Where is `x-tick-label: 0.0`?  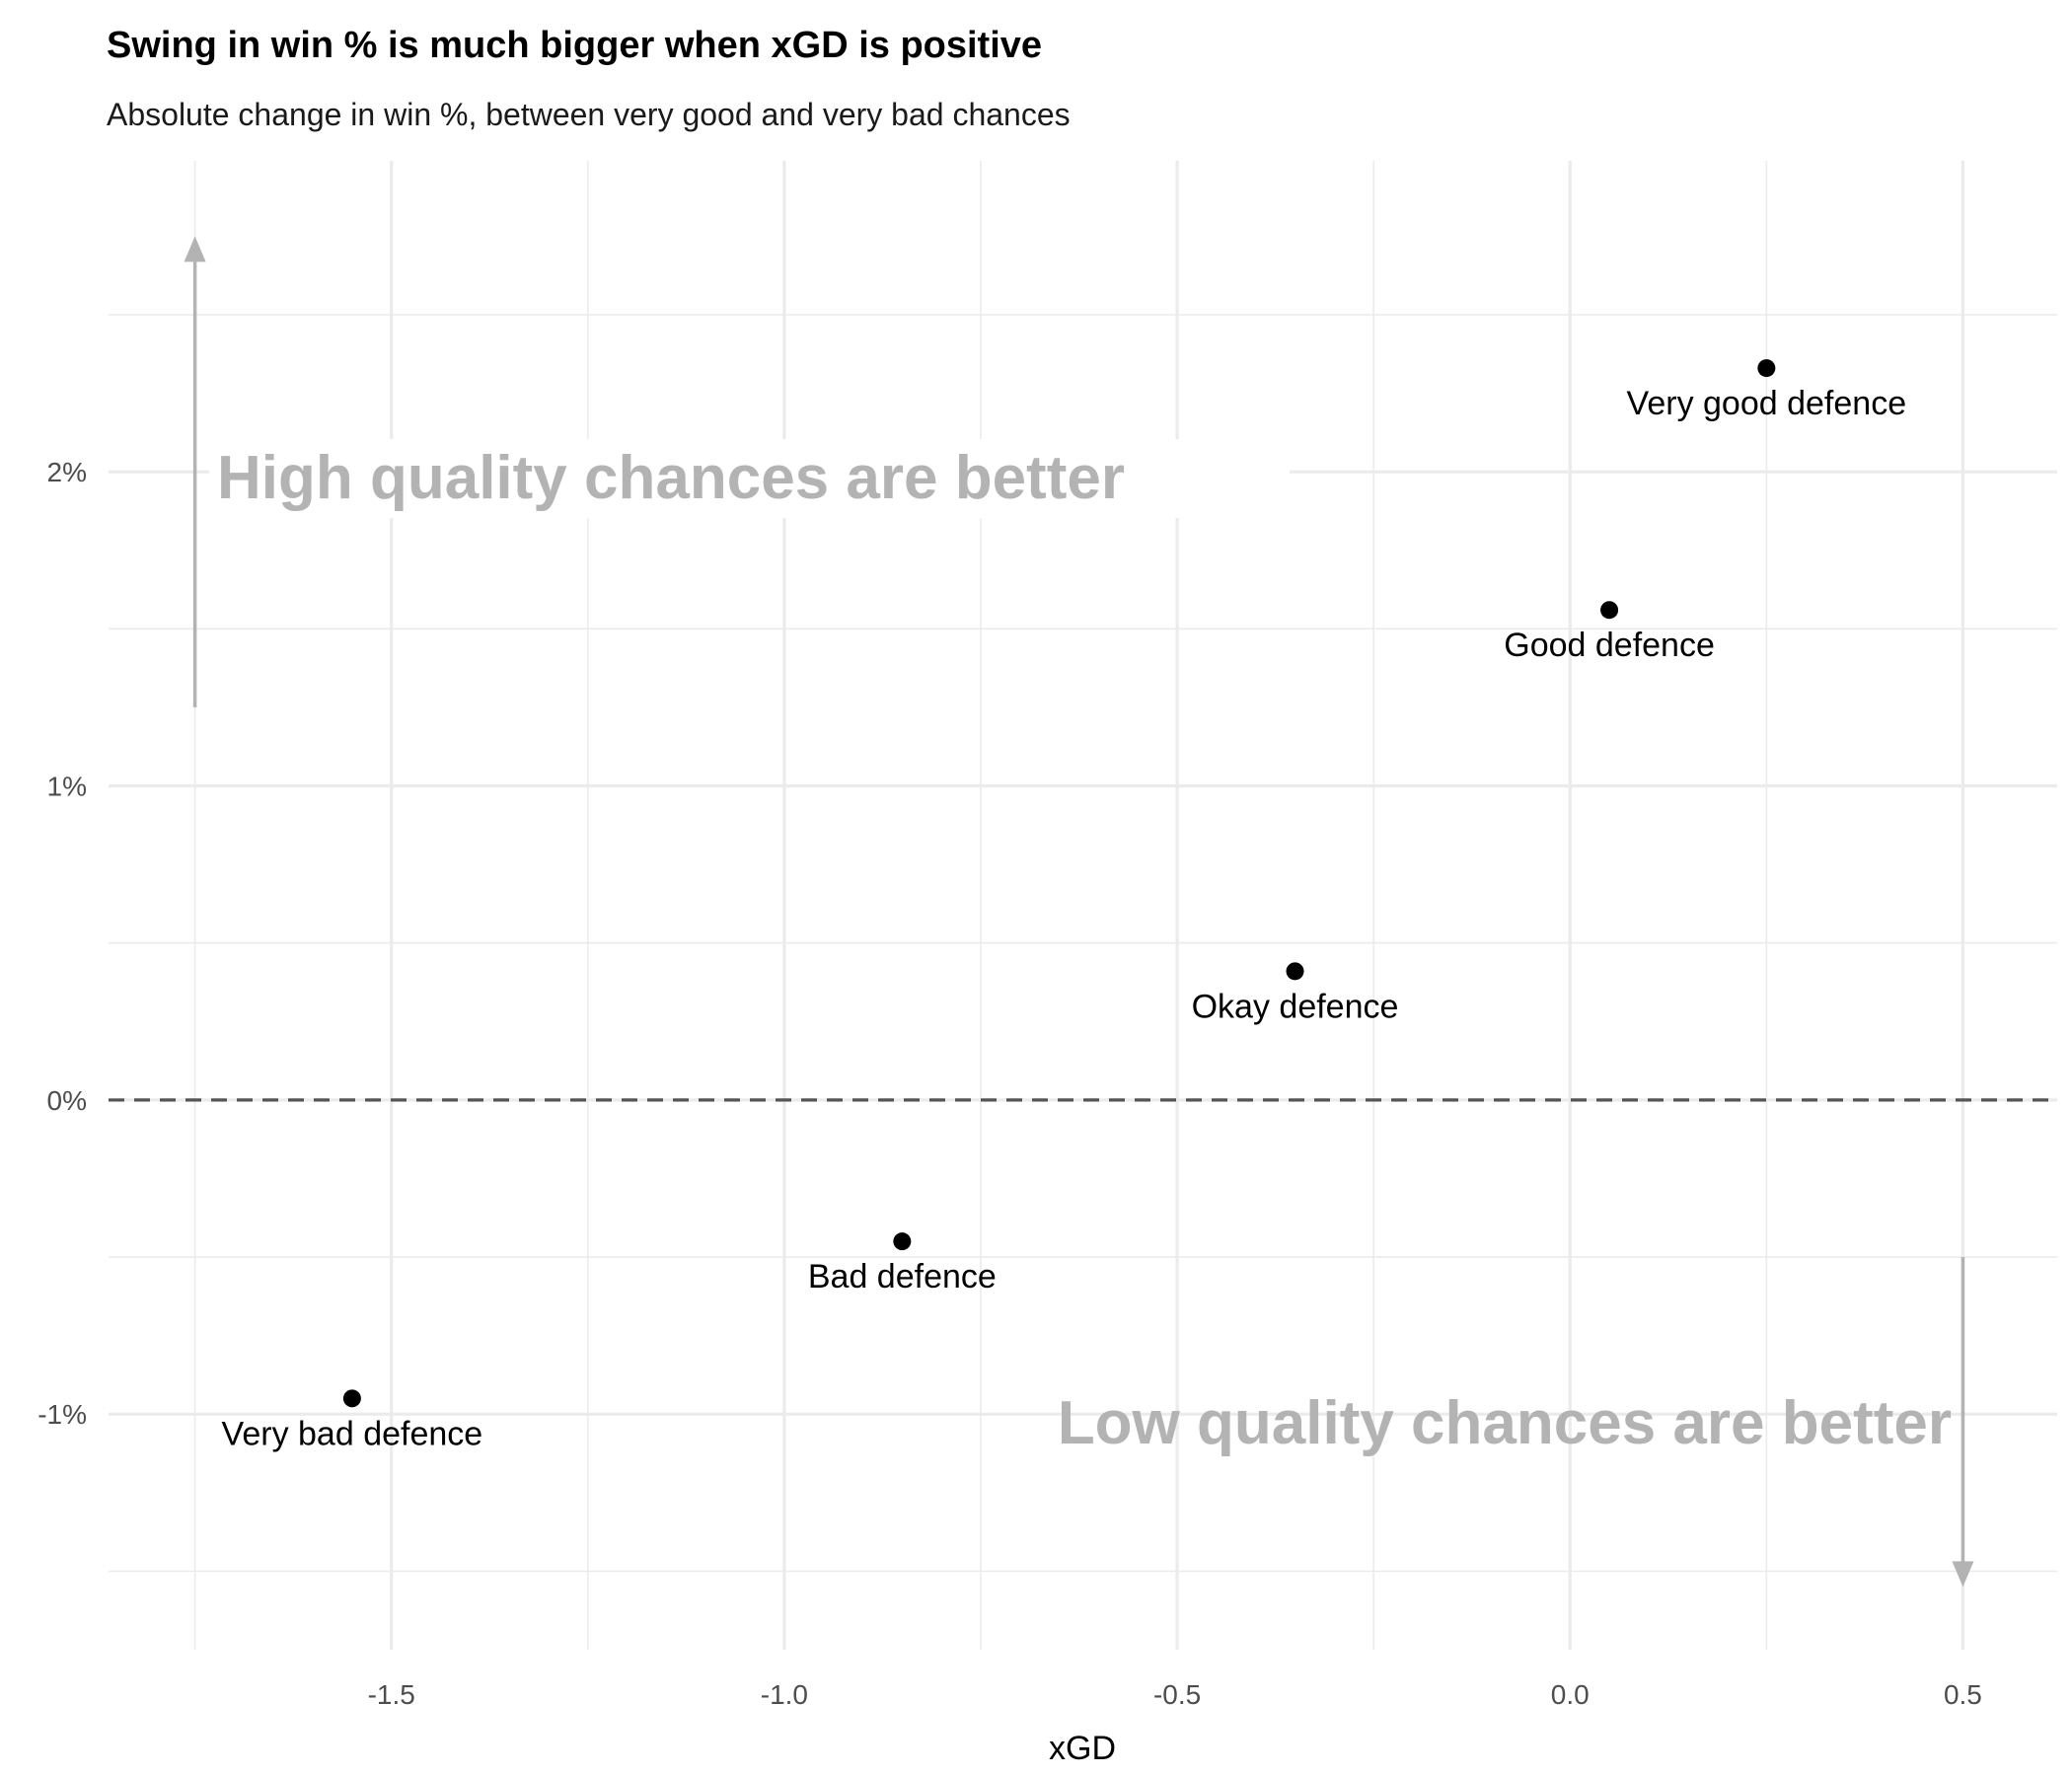
x-tick-label: 0.0 is located at coordinates (1571, 1695).